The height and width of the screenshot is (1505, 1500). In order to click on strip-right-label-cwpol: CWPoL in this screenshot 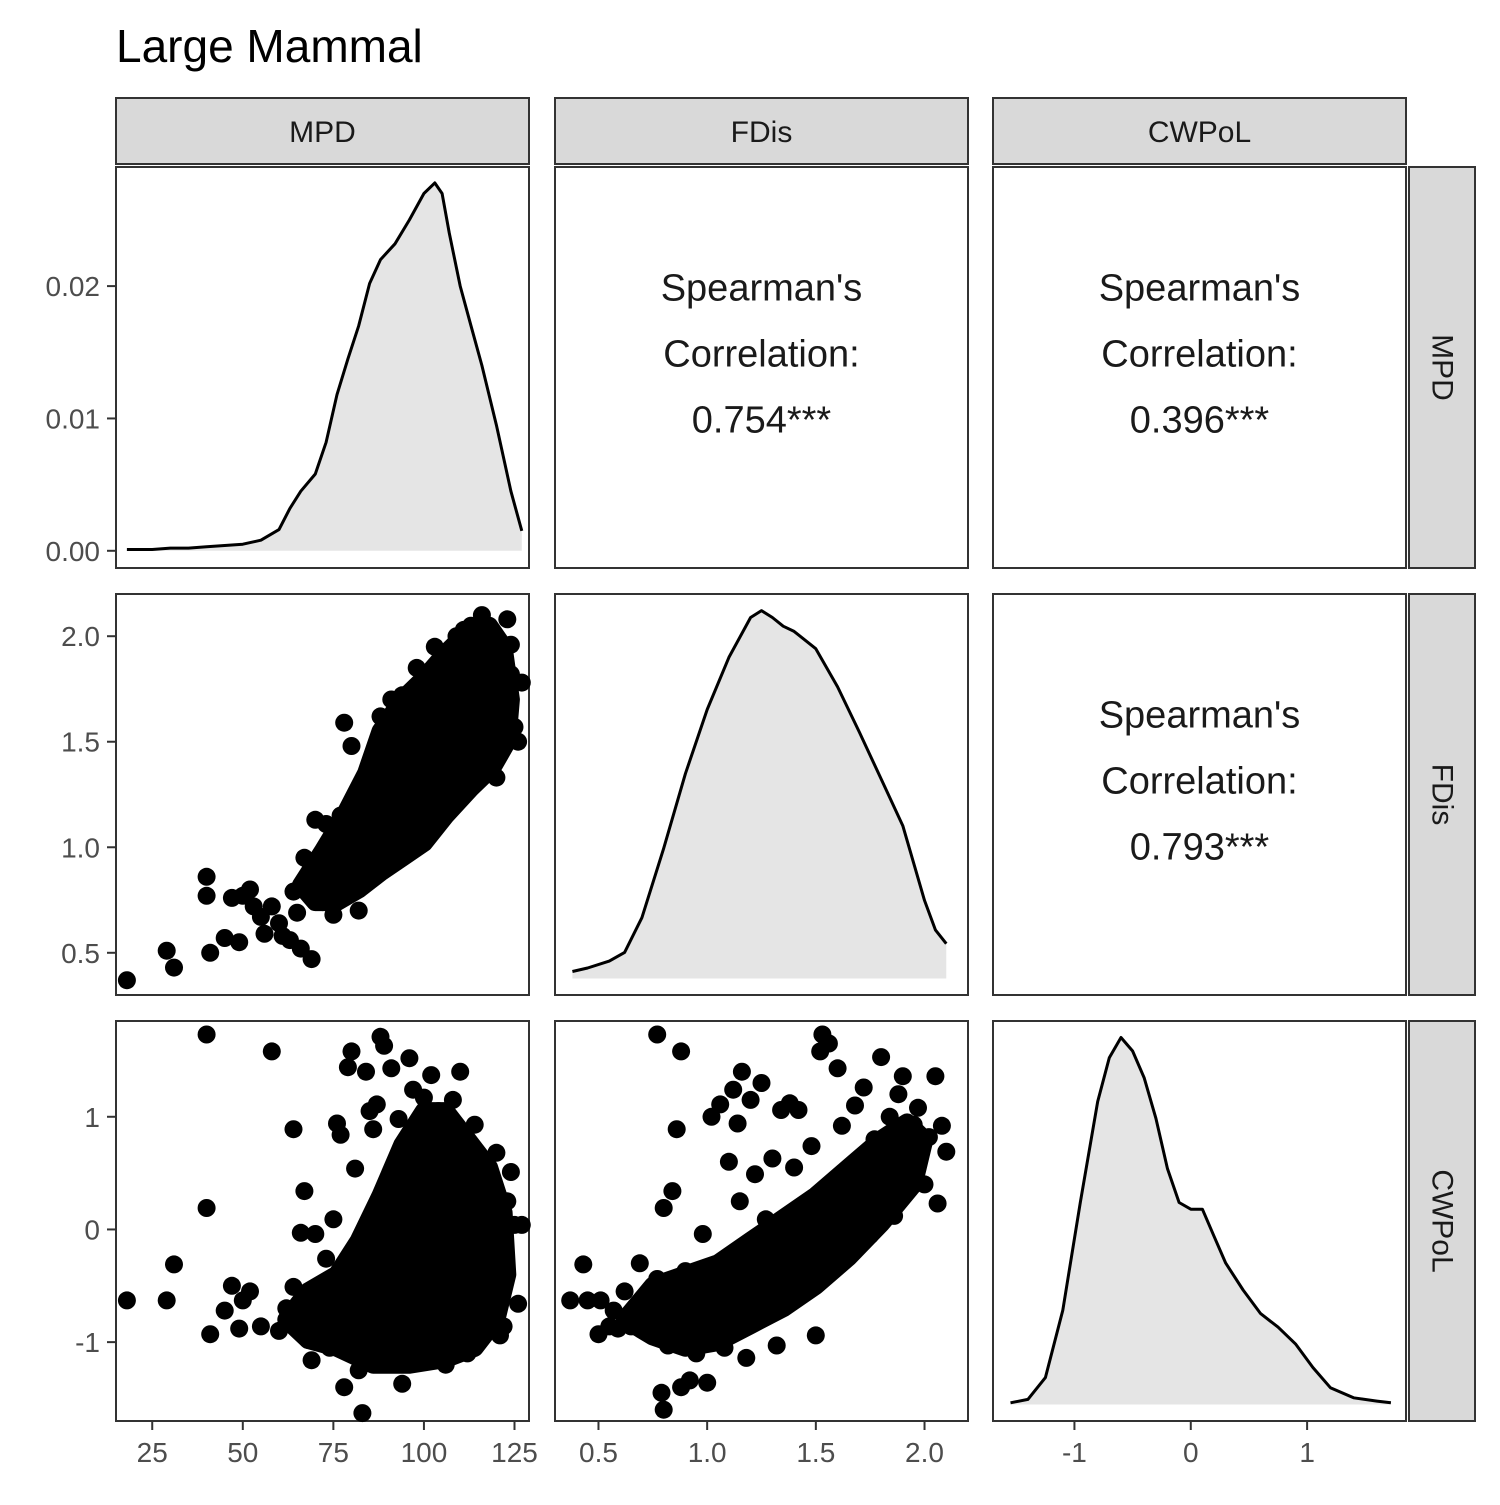, I will do `click(1442, 1220)`.